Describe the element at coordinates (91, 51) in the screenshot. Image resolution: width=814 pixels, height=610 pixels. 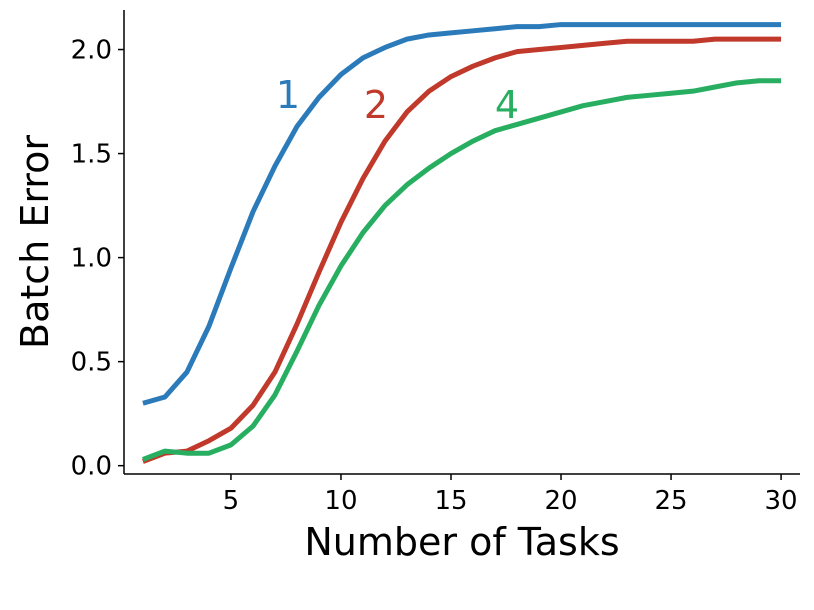
I see `y-tick-label: 2.0` at that location.